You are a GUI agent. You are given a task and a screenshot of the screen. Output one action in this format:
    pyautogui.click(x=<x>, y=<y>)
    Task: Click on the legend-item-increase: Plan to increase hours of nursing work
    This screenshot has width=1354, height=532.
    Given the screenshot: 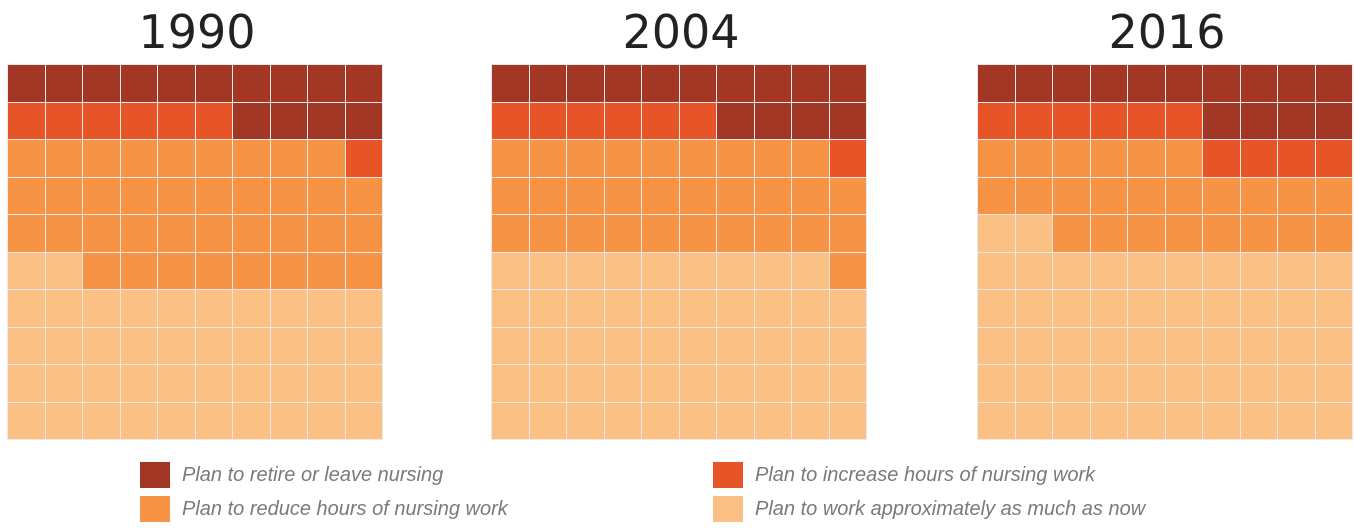 What is the action you would take?
    pyautogui.click(x=904, y=475)
    